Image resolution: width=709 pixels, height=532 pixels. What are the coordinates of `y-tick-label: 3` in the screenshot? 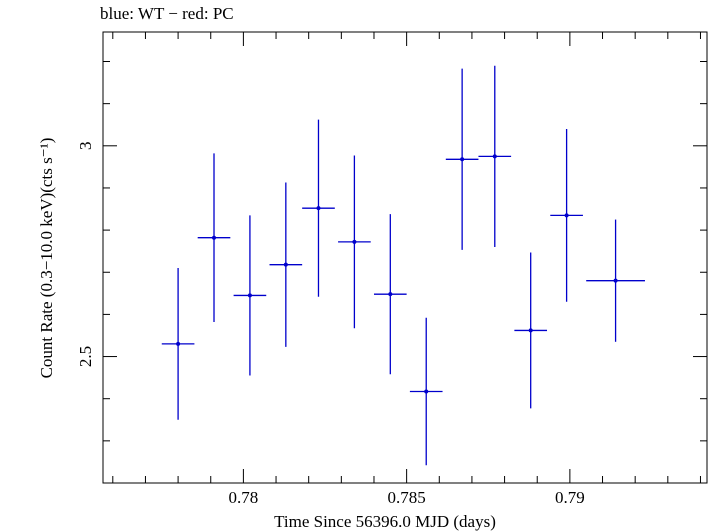 It's located at (85, 146).